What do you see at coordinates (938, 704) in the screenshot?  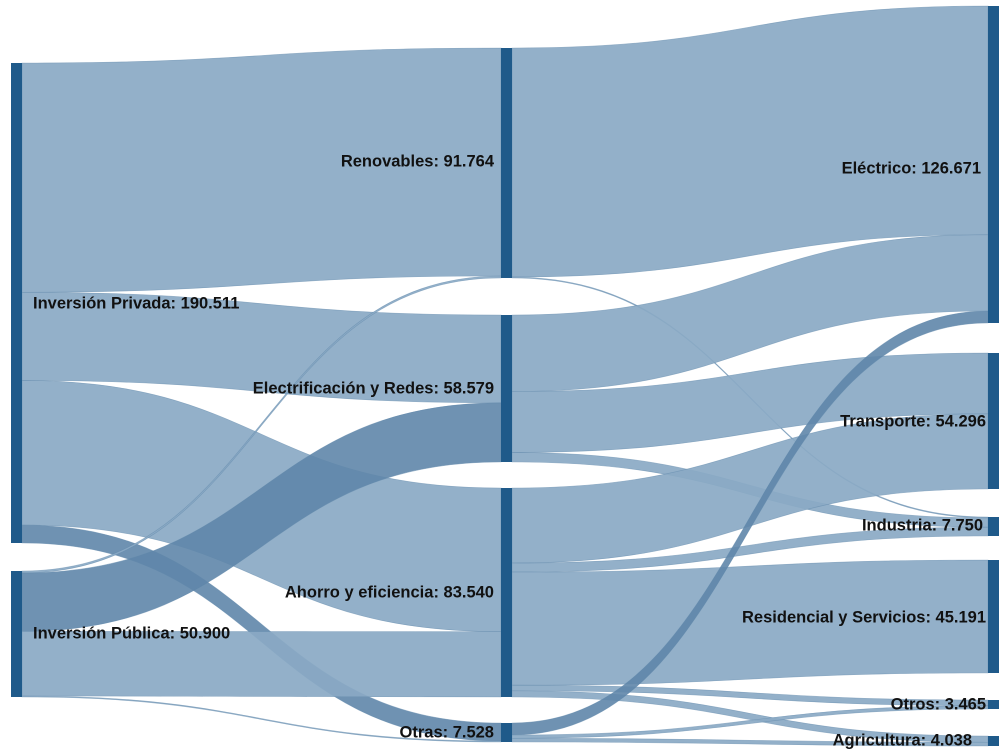 I see `label-oto: Otros: 3.465` at bounding box center [938, 704].